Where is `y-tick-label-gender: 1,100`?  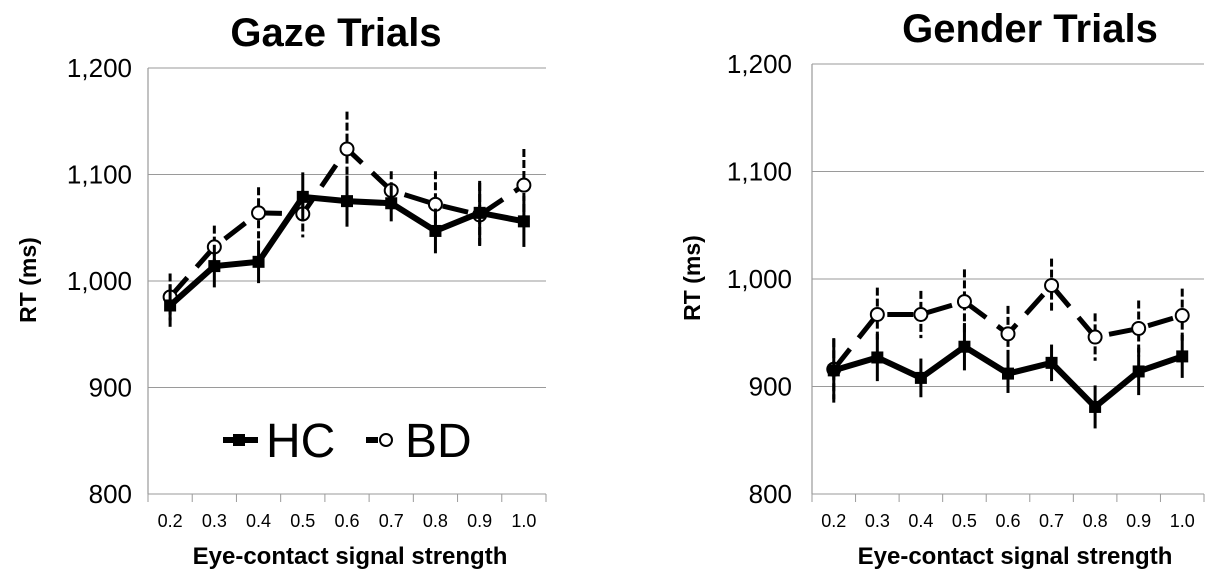
y-tick-label-gender: 1,100 is located at coordinates (759, 172).